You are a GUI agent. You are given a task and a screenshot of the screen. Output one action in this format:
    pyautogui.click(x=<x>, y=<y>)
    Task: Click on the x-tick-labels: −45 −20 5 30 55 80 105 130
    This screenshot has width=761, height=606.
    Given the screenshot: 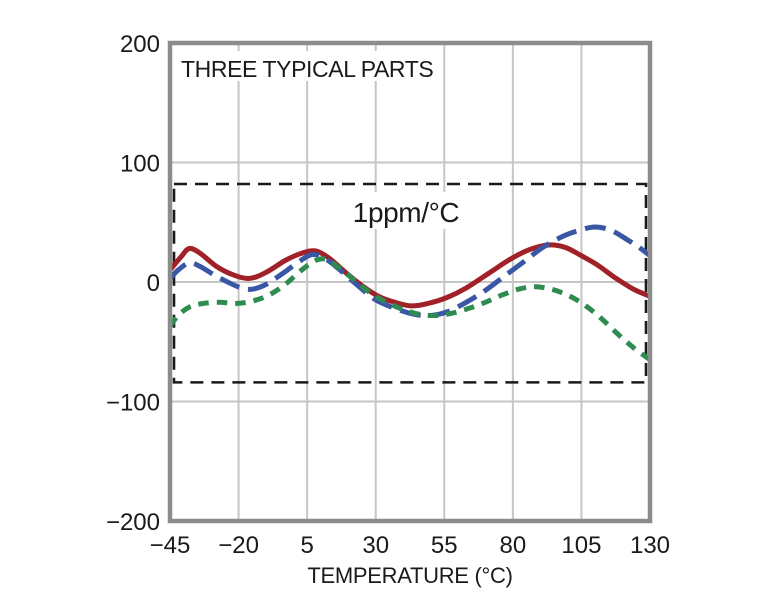 What is the action you would take?
    pyautogui.click(x=410, y=545)
    